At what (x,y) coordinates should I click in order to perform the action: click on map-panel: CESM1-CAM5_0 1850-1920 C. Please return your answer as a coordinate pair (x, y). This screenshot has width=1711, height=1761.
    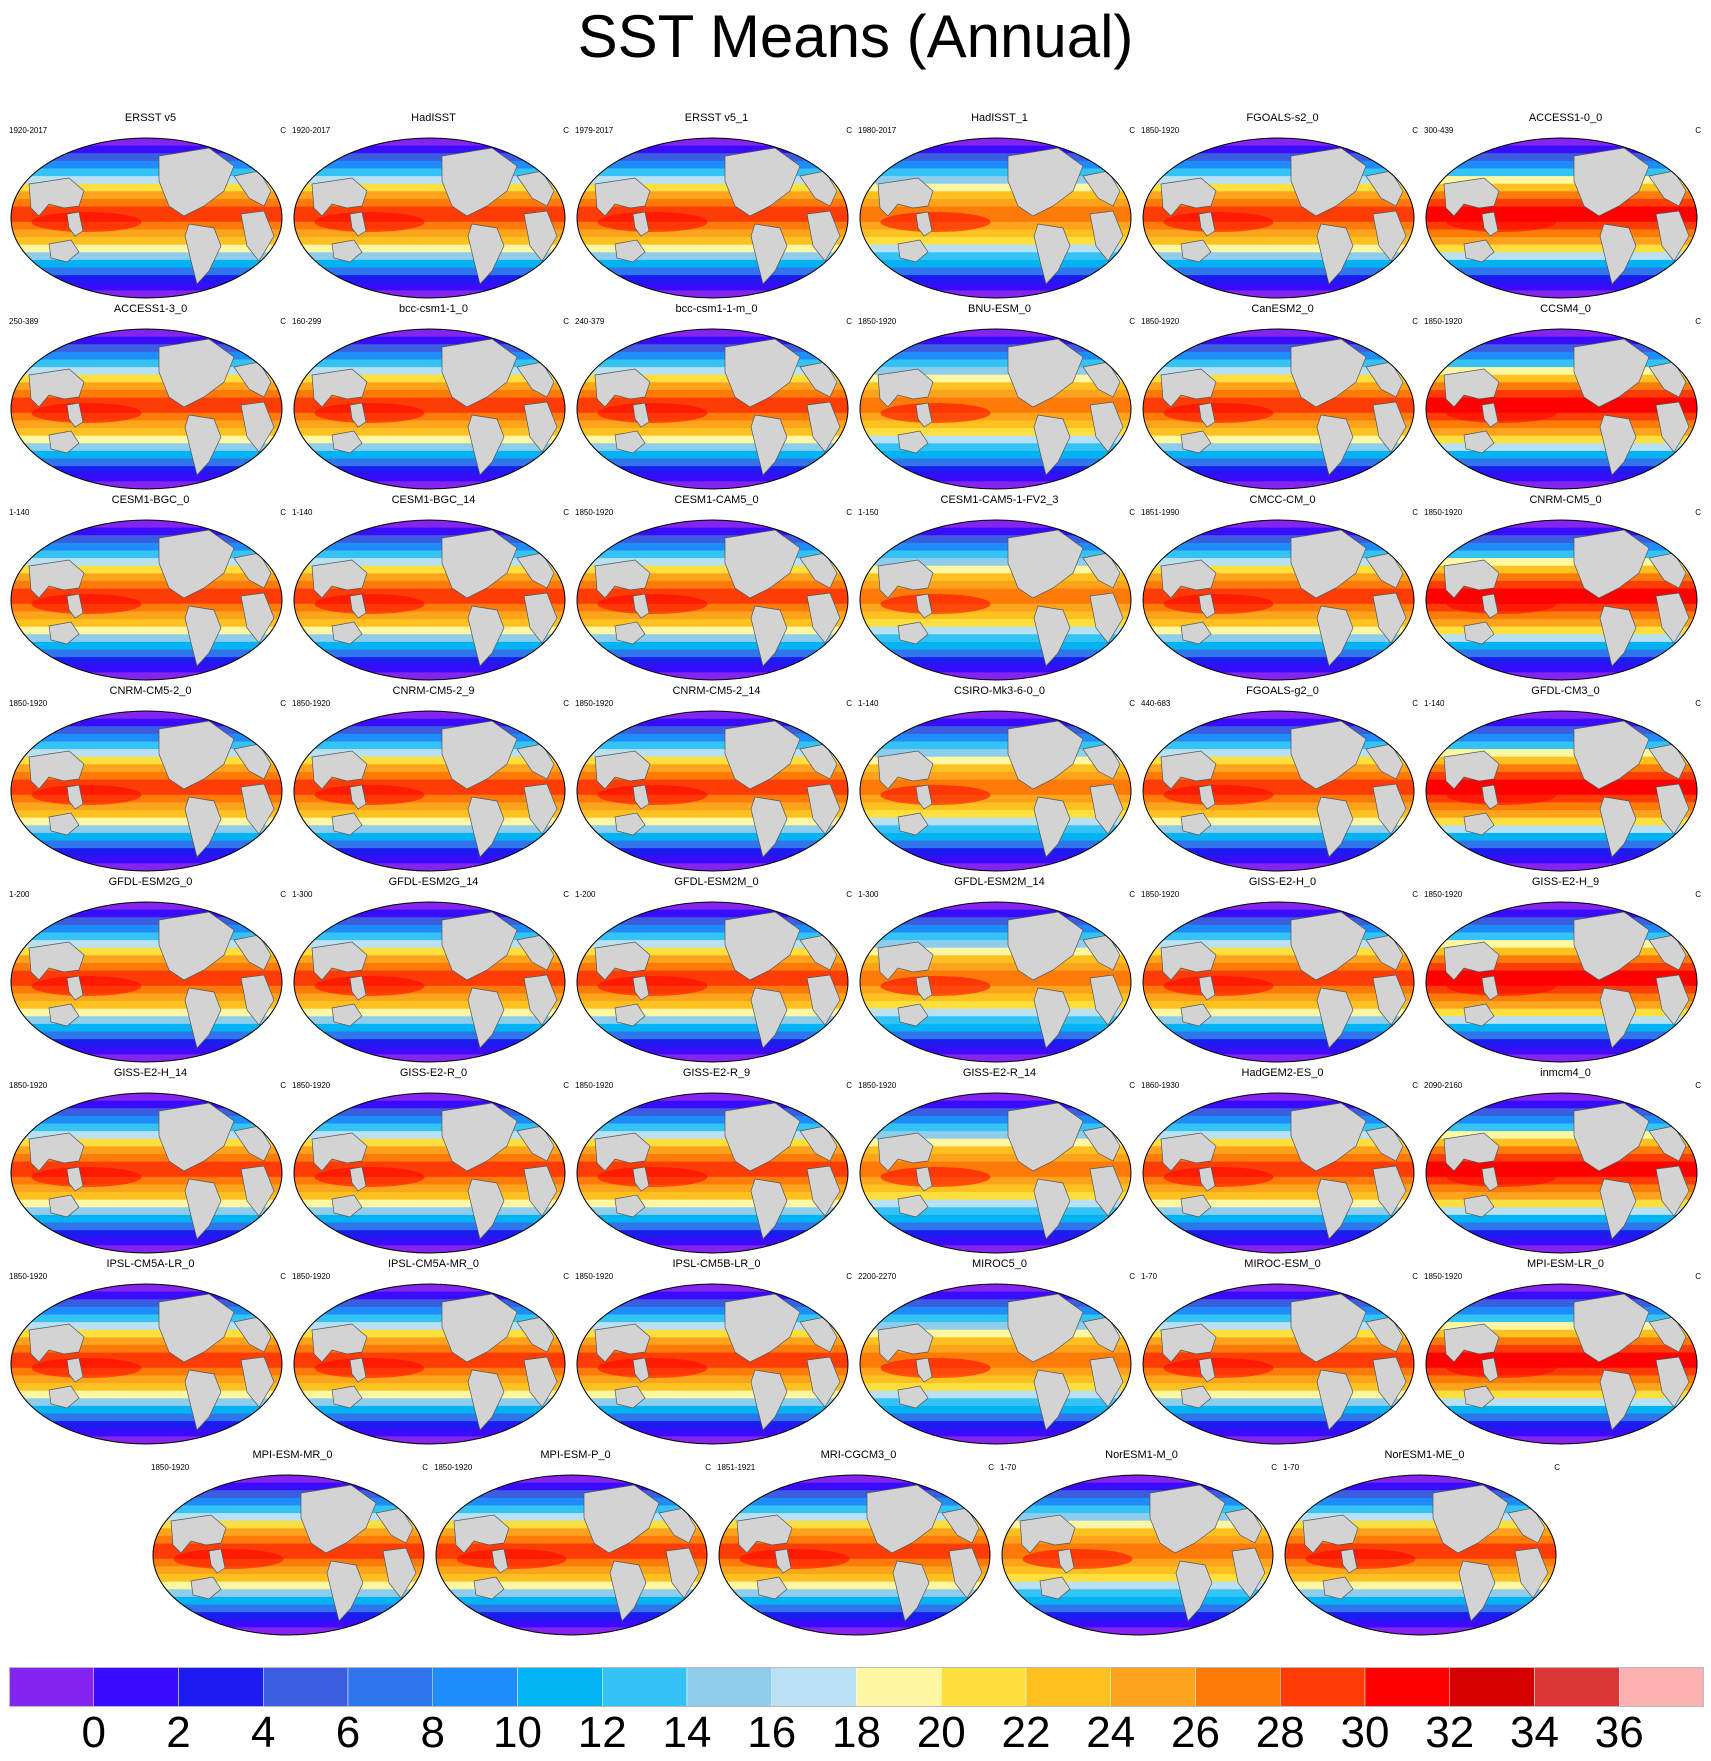
    Looking at the image, I should click on (716, 589).